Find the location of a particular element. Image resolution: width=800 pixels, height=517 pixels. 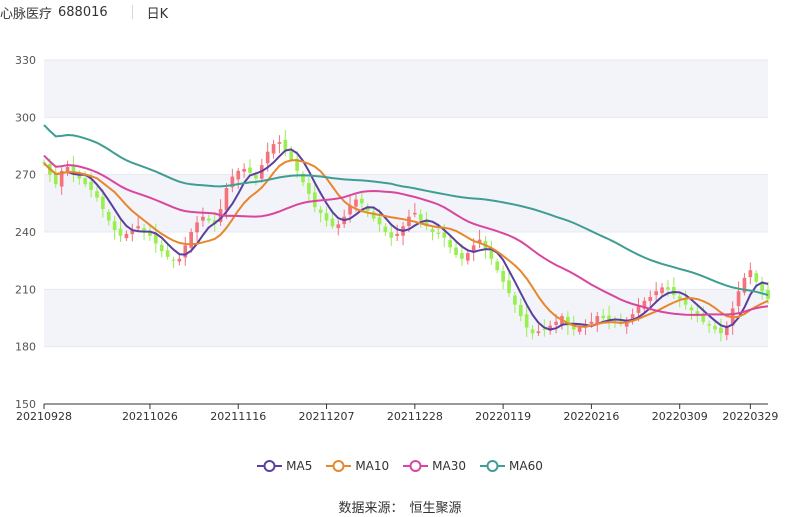

legend-item-ma5: MA5 is located at coordinates (284, 466).